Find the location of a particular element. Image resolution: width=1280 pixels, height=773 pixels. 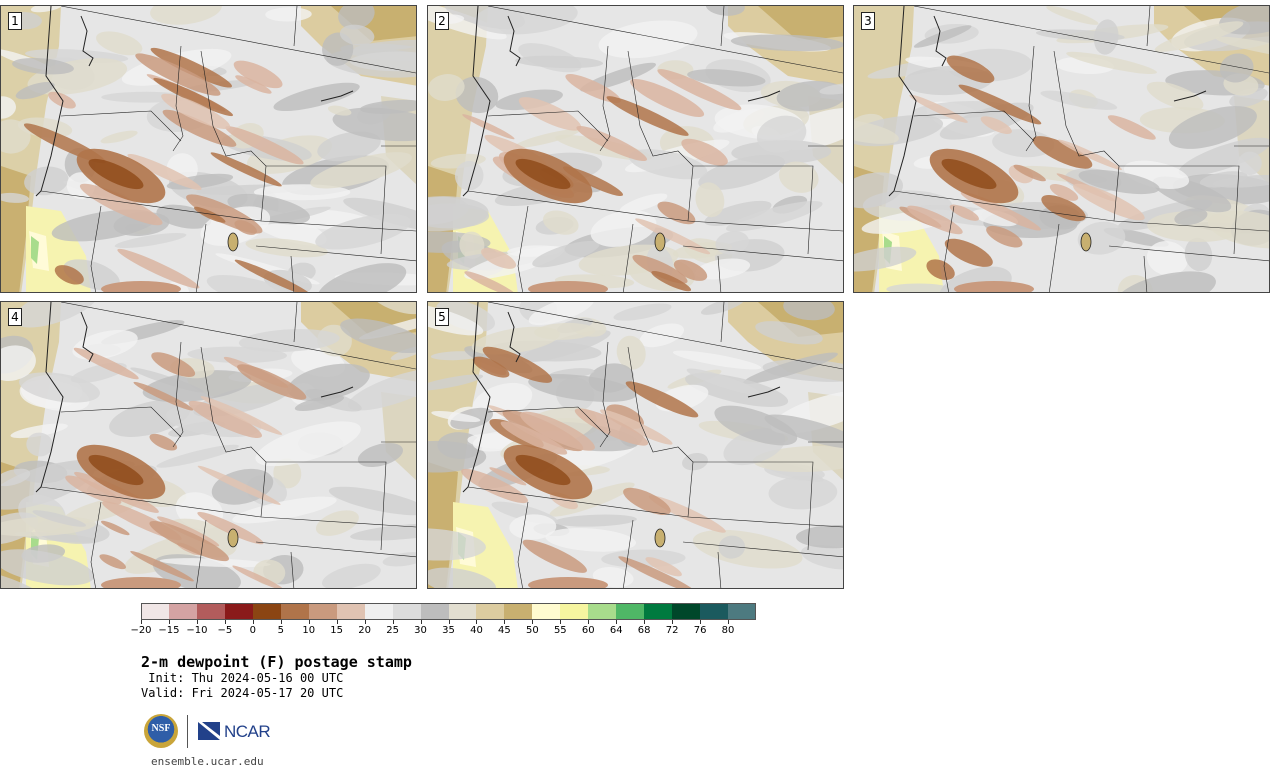

nsf-logo: NSF is located at coordinates (161, 731).